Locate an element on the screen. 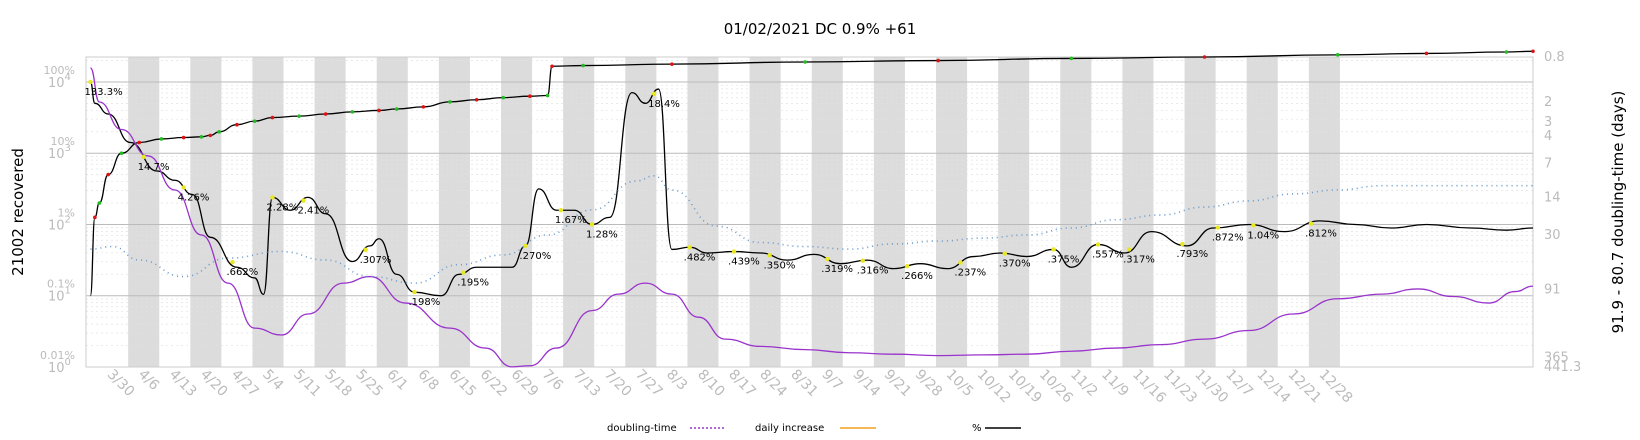 The height and width of the screenshot is (440, 1640). y-left-pct-label: 0.1% is located at coordinates (61, 284).